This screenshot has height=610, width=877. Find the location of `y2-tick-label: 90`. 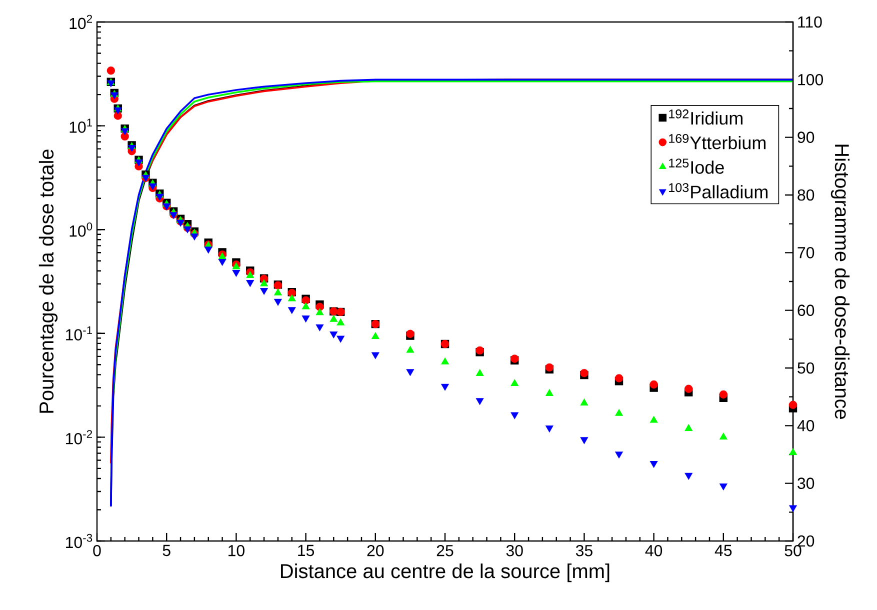

y2-tick-label: 90 is located at coordinates (806, 137).